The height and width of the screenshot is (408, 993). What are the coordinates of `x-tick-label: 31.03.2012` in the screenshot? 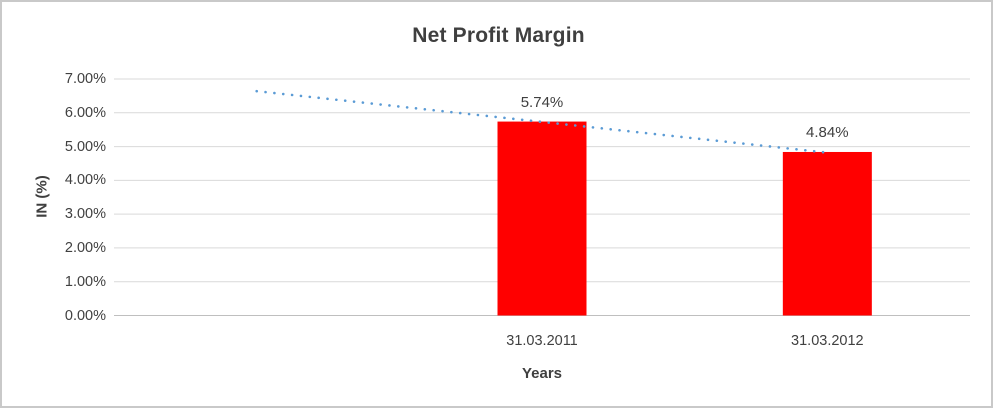 It's located at (827, 341).